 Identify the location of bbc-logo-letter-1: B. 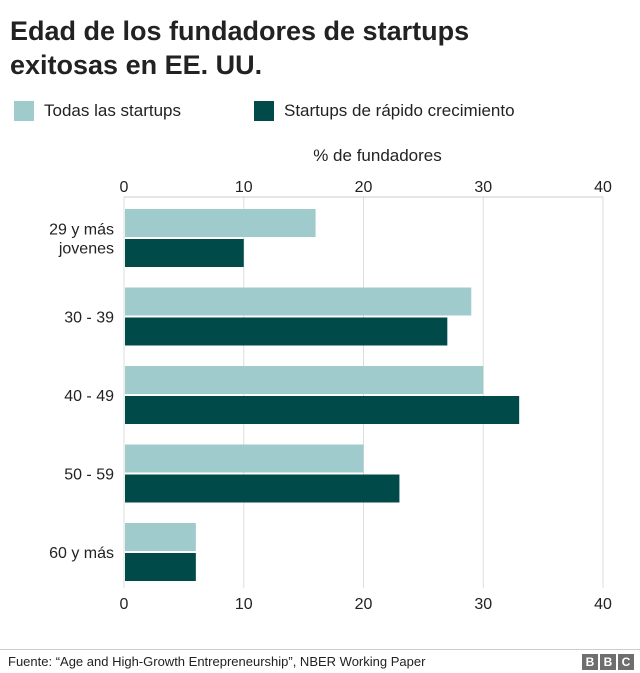
(590, 662).